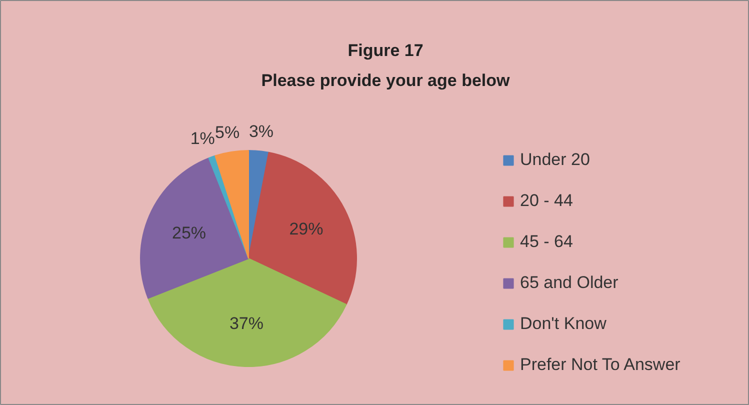 The width and height of the screenshot is (749, 405). What do you see at coordinates (563, 324) in the screenshot?
I see `legend-label: Don't Know` at bounding box center [563, 324].